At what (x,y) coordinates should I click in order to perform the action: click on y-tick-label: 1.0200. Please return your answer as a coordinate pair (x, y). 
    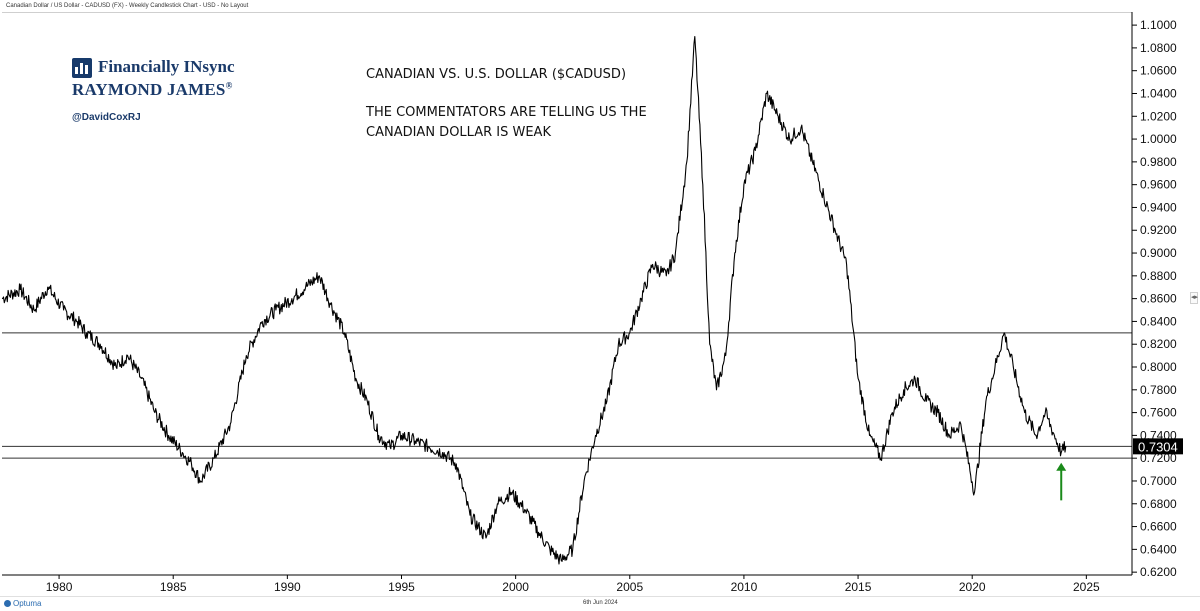
    Looking at the image, I should click on (1158, 116).